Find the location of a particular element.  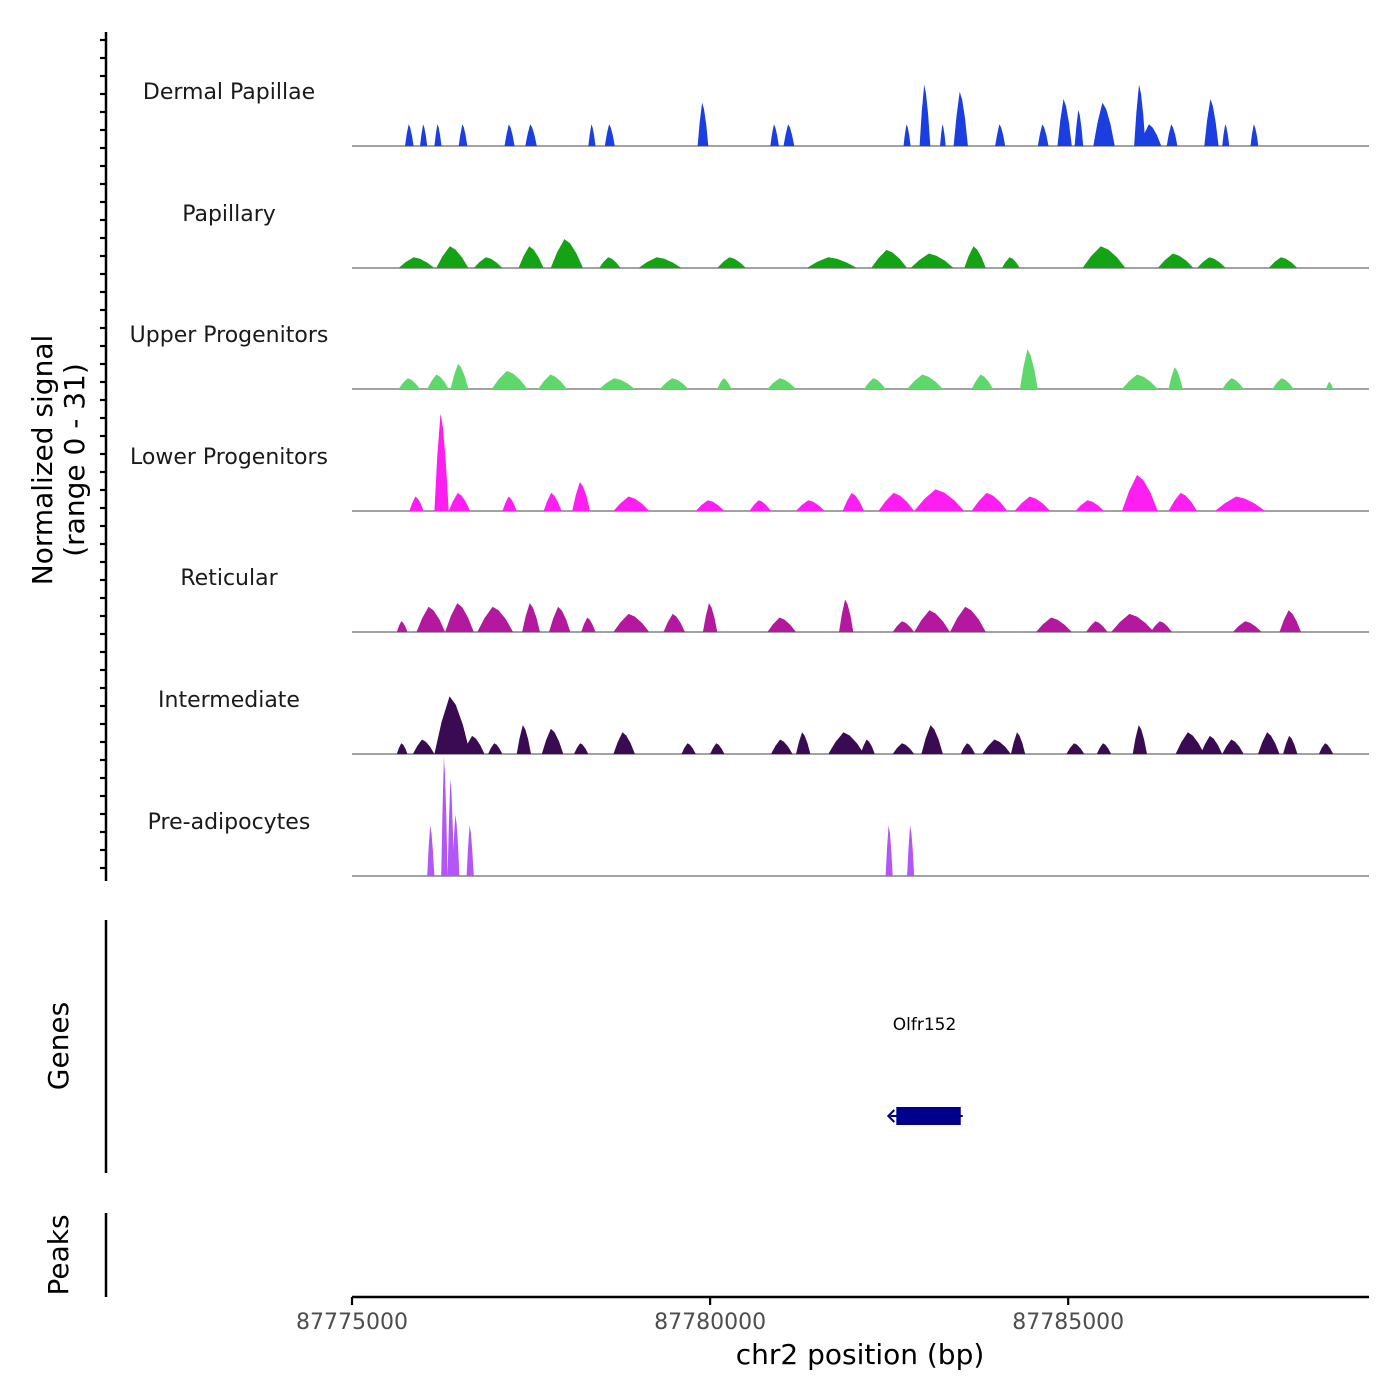

y-axis-title: Normalized signal (range 0 - 31) is located at coordinates (58, 460).